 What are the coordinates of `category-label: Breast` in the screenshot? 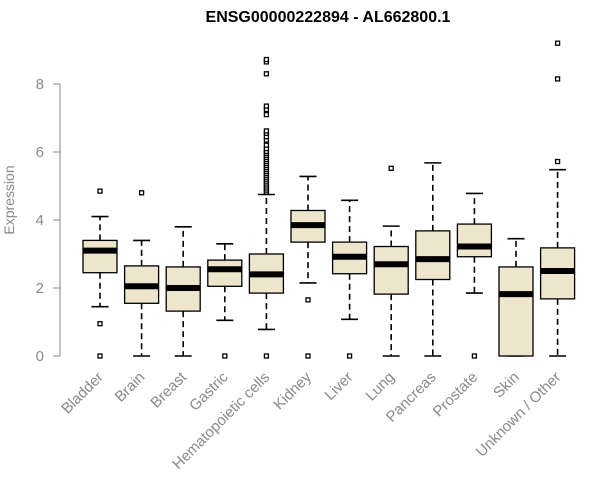 It's located at (168, 389).